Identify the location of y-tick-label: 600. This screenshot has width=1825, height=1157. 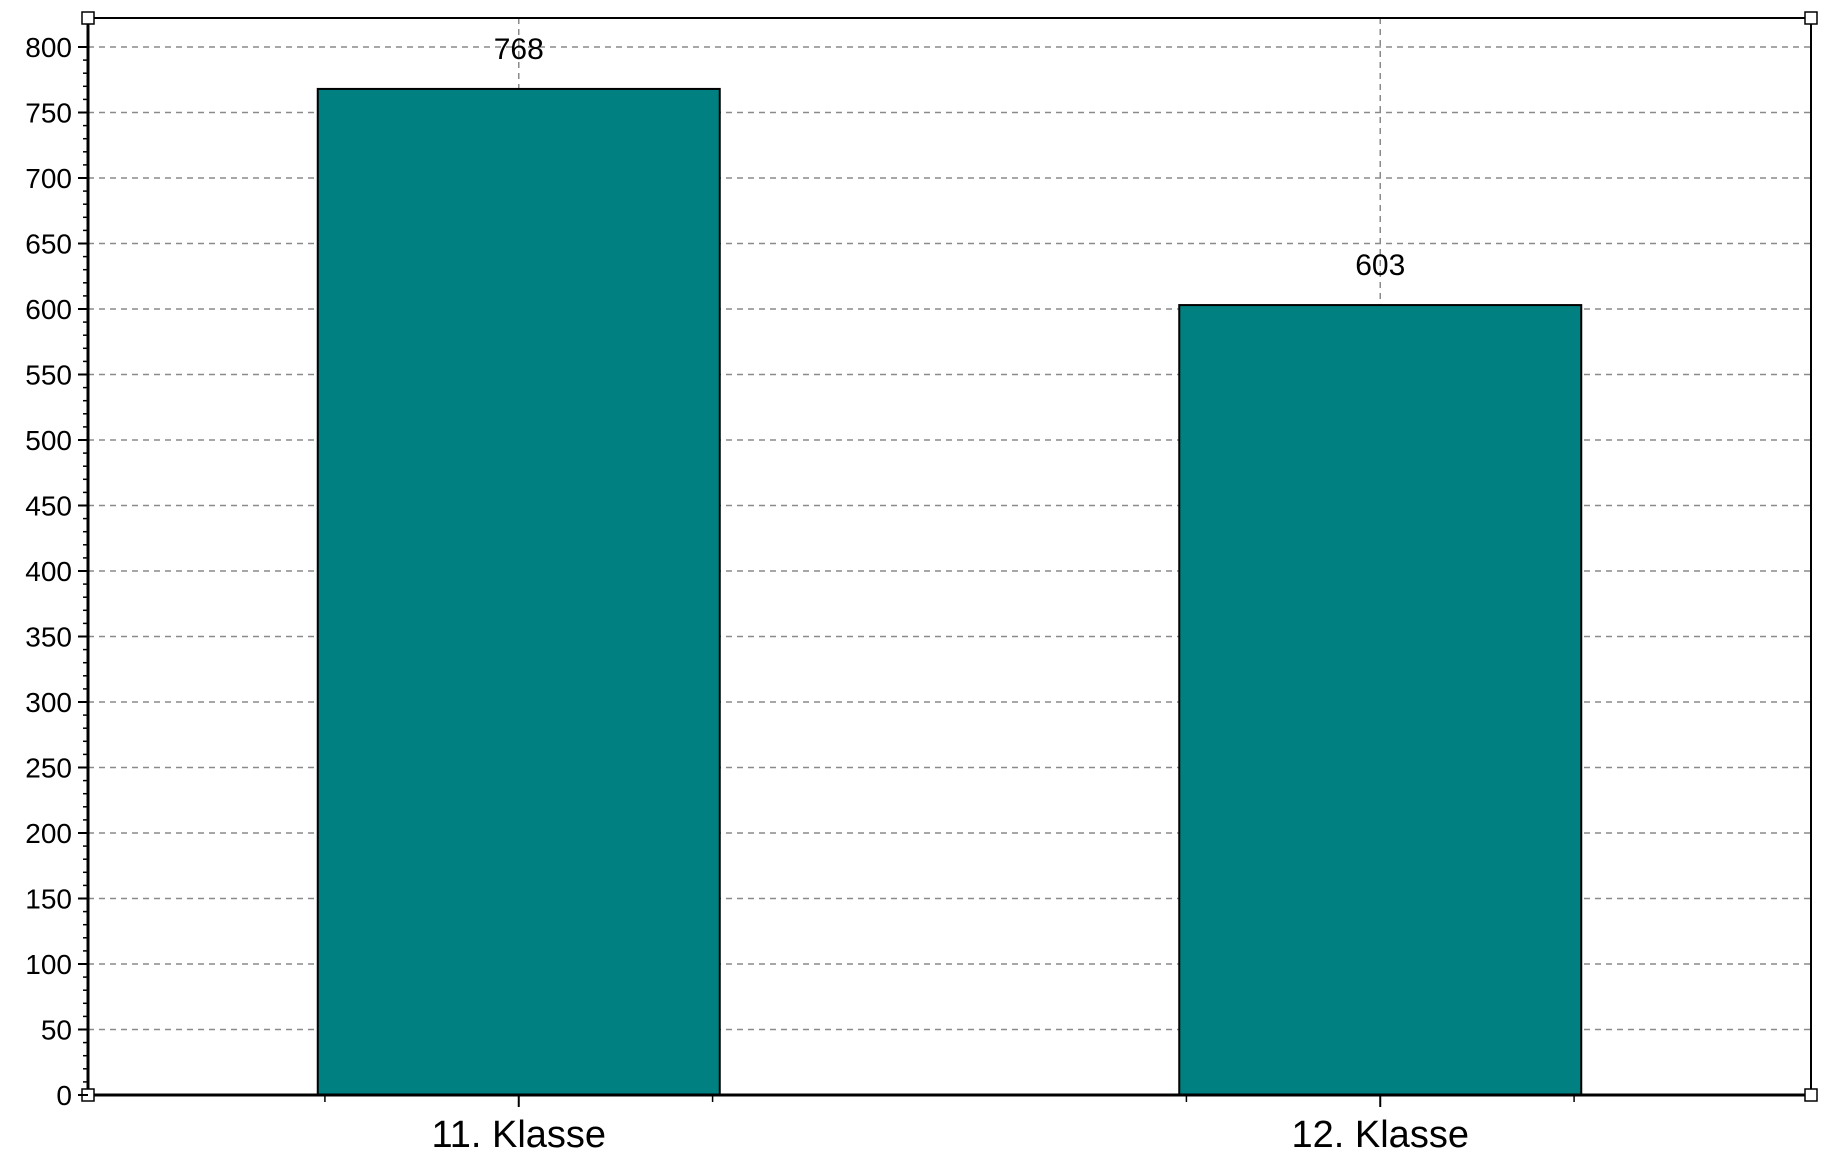
(48, 309).